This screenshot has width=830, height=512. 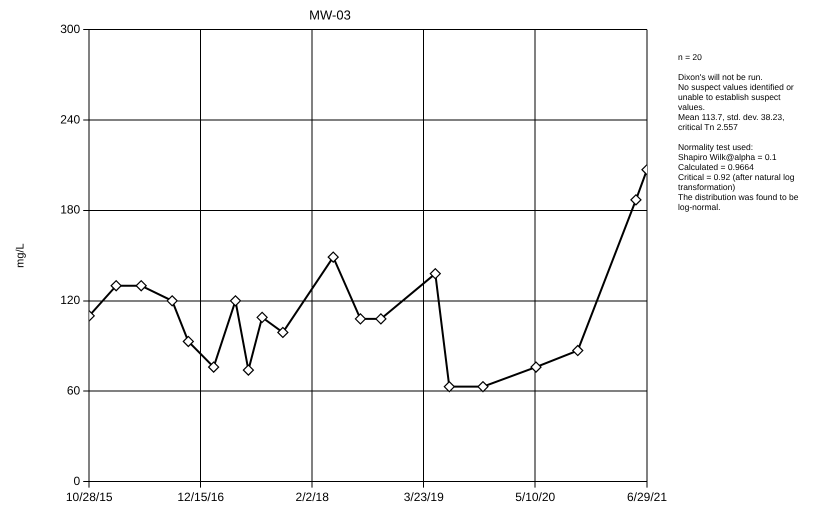 What do you see at coordinates (73, 391) in the screenshot?
I see `y-tick-label: 60` at bounding box center [73, 391].